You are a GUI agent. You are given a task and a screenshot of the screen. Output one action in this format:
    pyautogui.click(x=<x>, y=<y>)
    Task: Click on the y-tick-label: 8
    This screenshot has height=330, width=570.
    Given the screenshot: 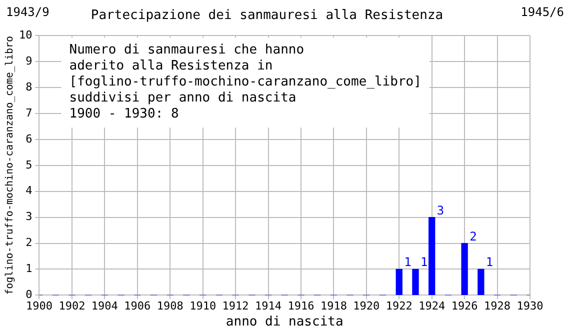 What is the action you would take?
    pyautogui.click(x=29, y=87)
    